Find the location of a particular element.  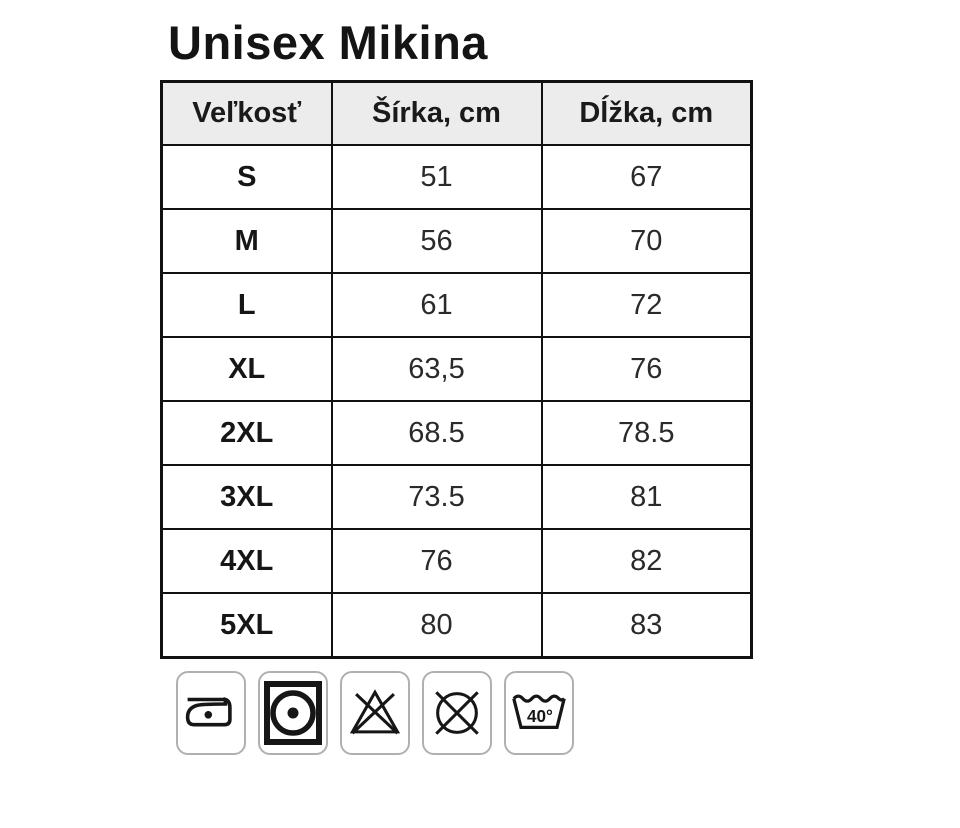

care-symbols-row: 40° is located at coordinates (568, 713).